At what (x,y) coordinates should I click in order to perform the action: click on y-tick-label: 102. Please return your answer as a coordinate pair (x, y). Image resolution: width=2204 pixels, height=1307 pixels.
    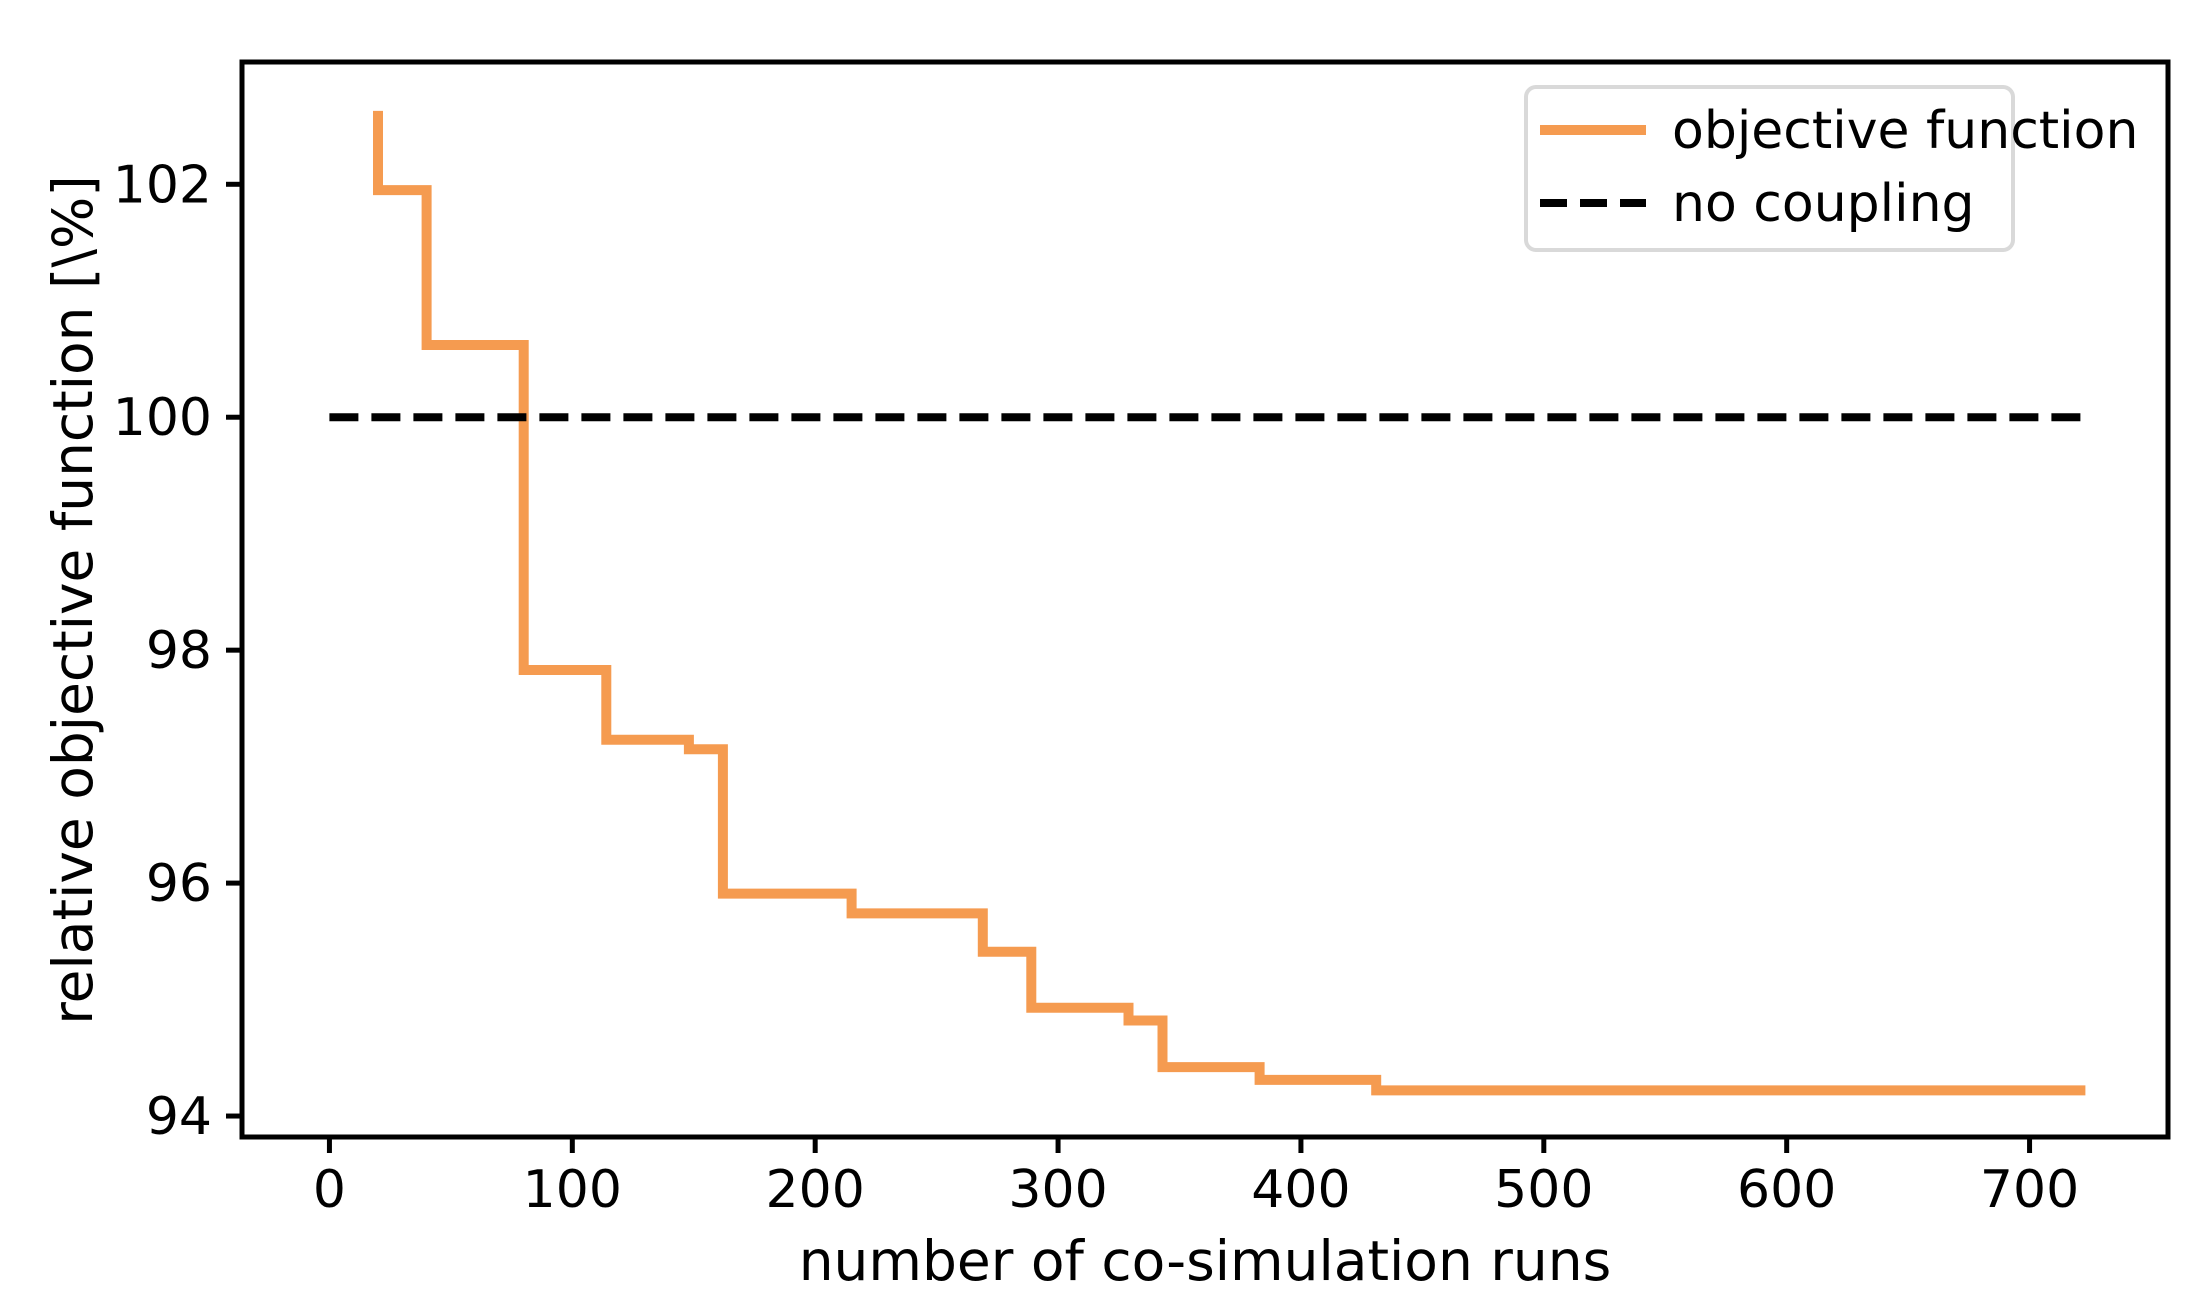
    Looking at the image, I should click on (162, 185).